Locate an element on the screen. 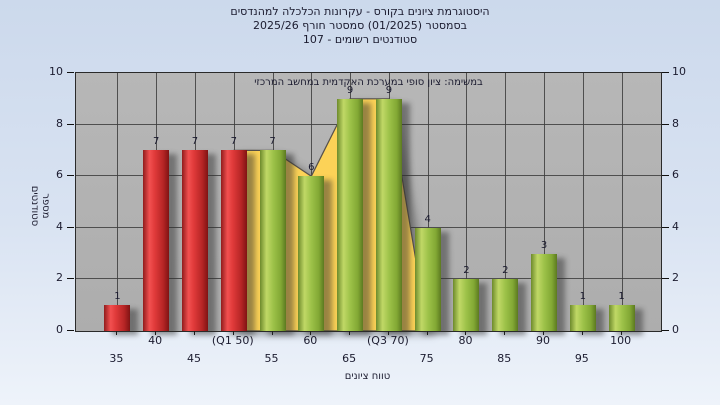 Image resolution: width=720 pixels, height=405 pixels. x-tick-label: 85 is located at coordinates (504, 358).